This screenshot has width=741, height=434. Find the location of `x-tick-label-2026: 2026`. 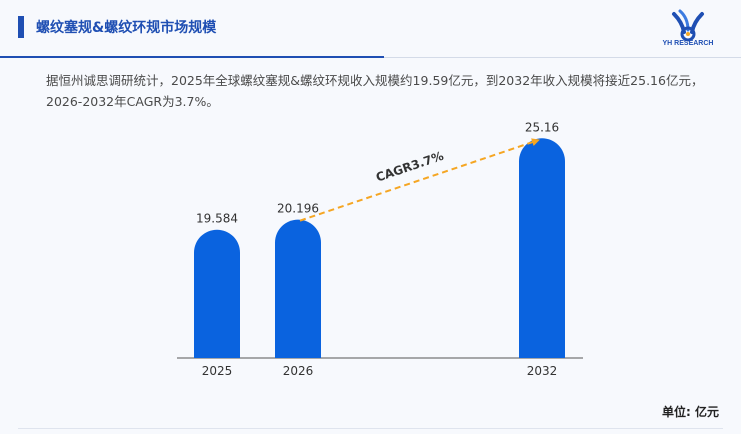

x-tick-label-2026: 2026 is located at coordinates (298, 371).